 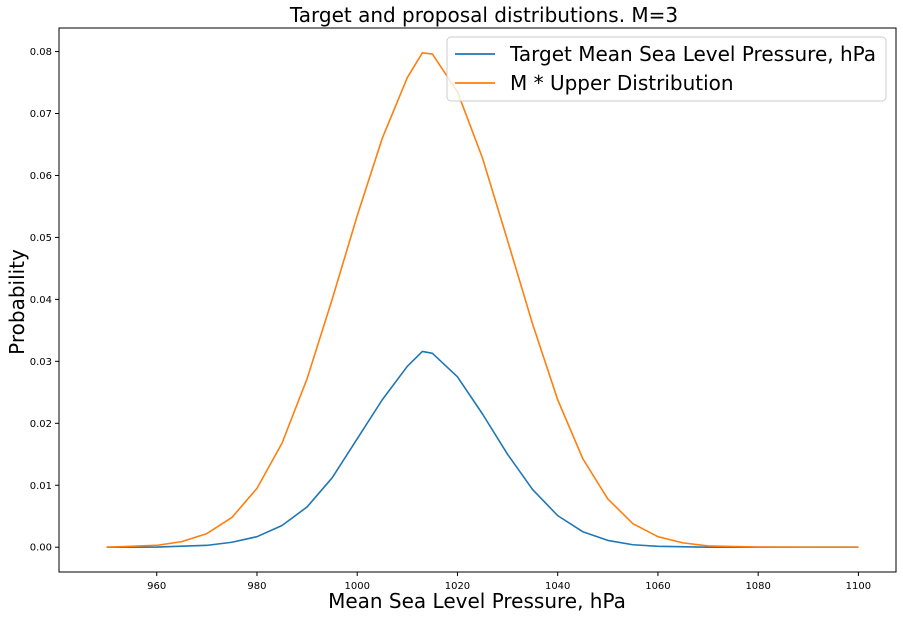 What do you see at coordinates (557, 586) in the screenshot?
I see `x-tick-label: 1040` at bounding box center [557, 586].